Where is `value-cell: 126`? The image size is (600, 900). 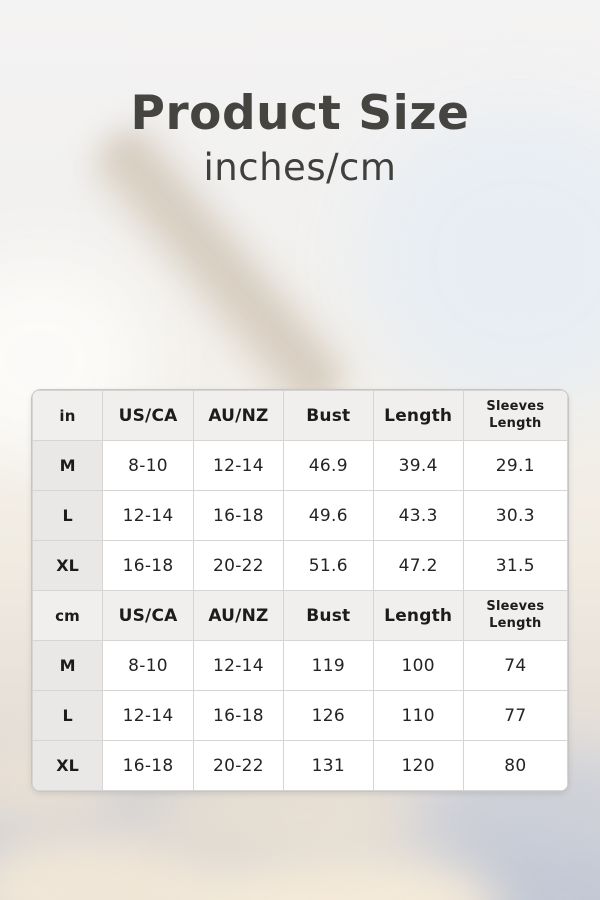 value-cell: 126 is located at coordinates (328, 715).